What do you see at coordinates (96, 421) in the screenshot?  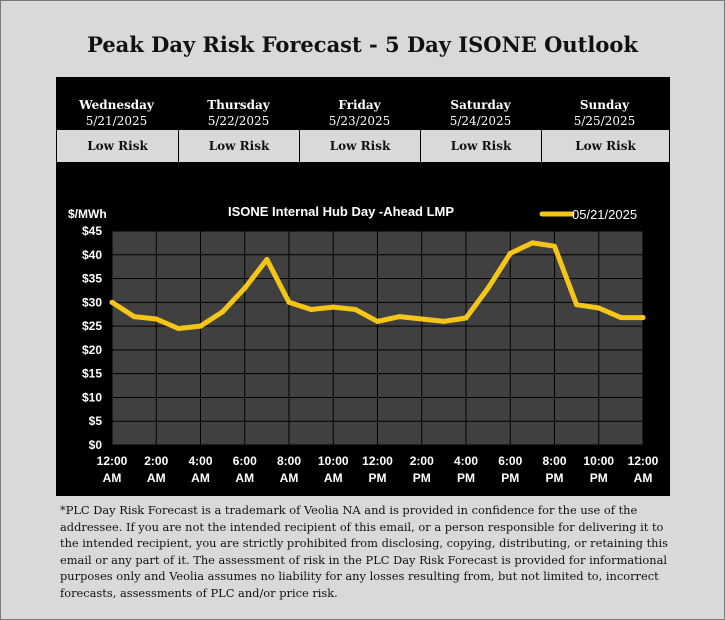 I see `y-tick-label: $5` at bounding box center [96, 421].